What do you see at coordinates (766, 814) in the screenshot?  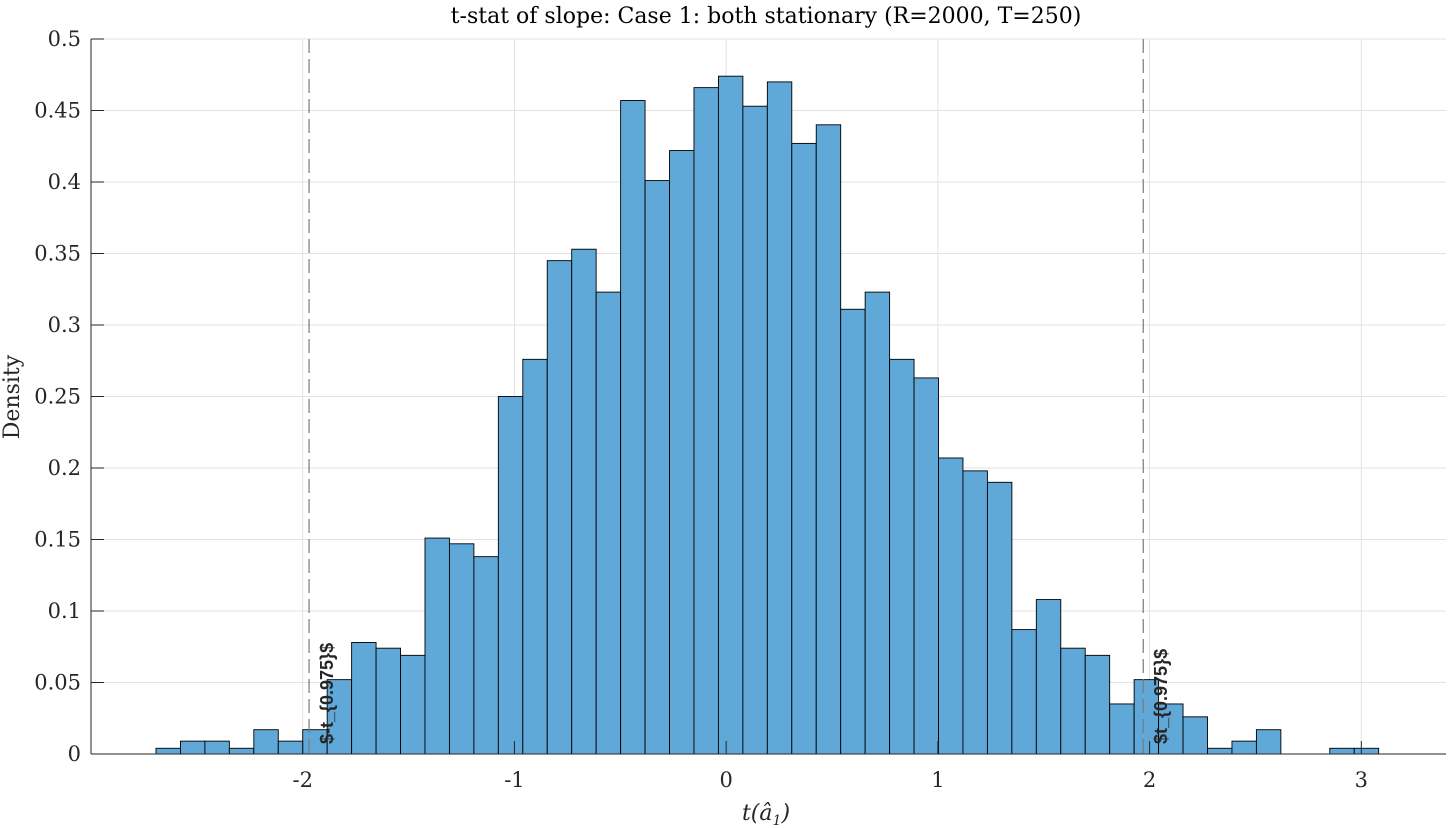 I see `x-axis-label: t(â1)` at bounding box center [766, 814].